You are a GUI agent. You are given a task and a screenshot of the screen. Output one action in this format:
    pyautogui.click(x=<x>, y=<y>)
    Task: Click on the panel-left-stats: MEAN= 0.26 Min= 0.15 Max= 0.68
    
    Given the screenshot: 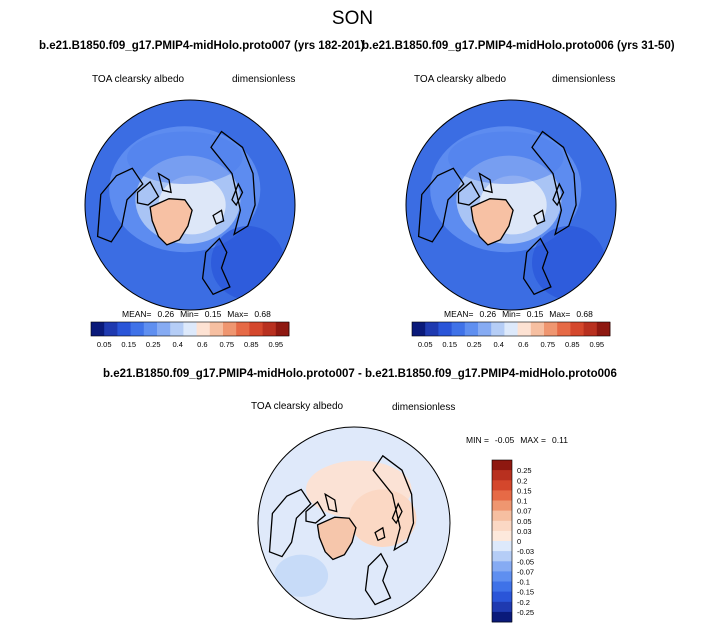 What is the action you would take?
    pyautogui.click(x=196, y=314)
    